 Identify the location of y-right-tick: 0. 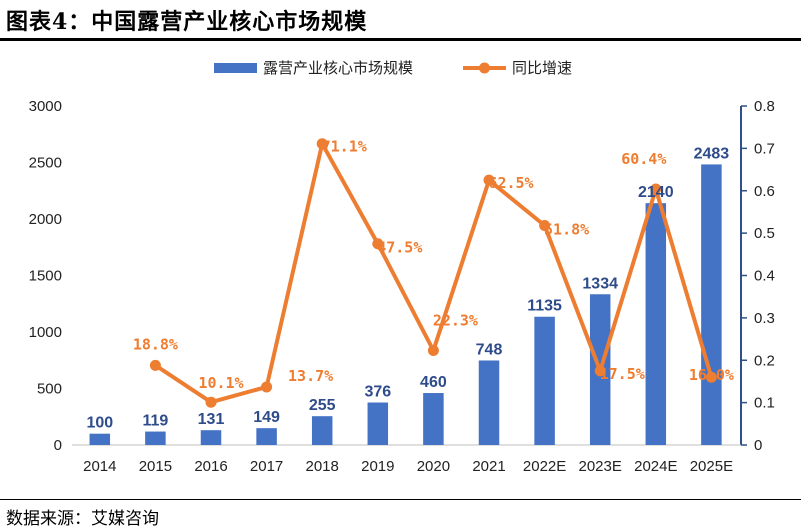
(758, 445).